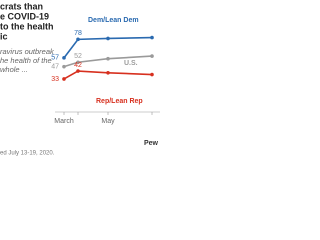 This screenshot has width=320, height=240. I want to click on data-label: 57, so click(55, 58).